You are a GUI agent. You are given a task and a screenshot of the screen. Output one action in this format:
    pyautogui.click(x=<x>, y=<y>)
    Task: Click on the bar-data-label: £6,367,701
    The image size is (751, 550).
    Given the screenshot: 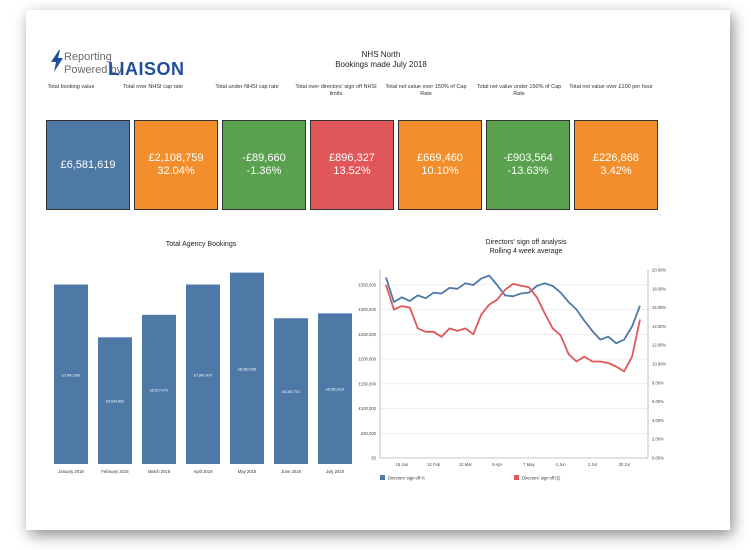 What is the action you would take?
    pyautogui.click(x=291, y=392)
    